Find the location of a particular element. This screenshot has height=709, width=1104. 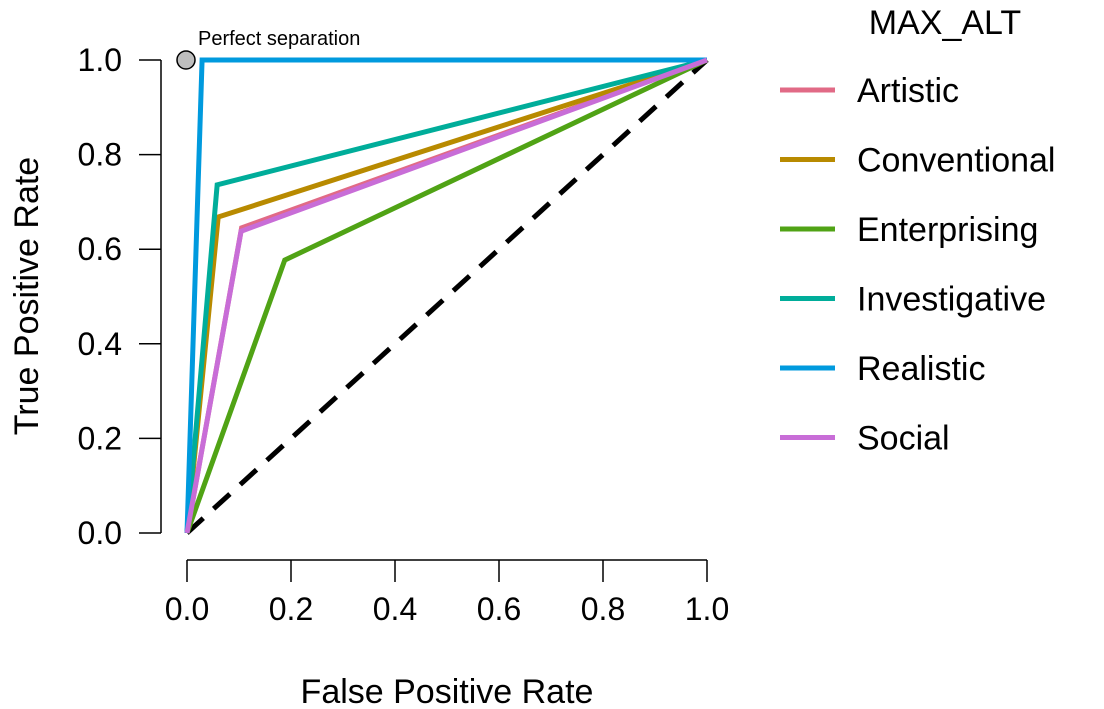

legend-label: Conventional is located at coordinates (956, 161).